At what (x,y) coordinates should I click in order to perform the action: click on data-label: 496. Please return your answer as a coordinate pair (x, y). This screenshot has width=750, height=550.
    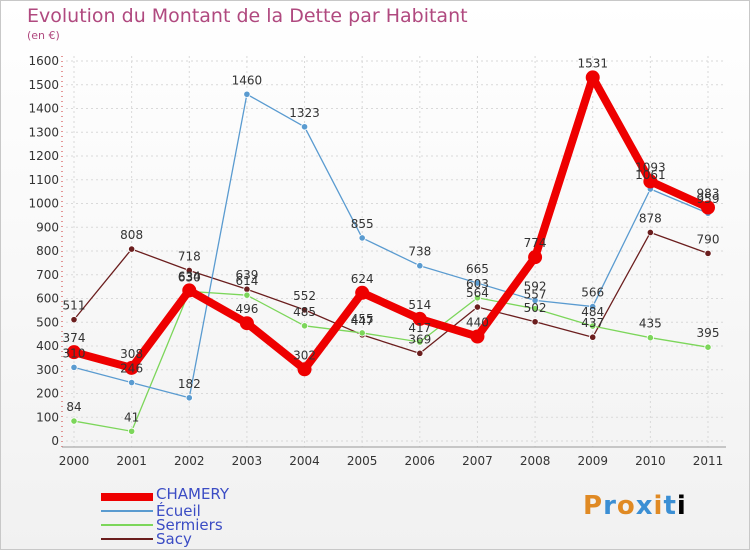
    Looking at the image, I should click on (246, 309).